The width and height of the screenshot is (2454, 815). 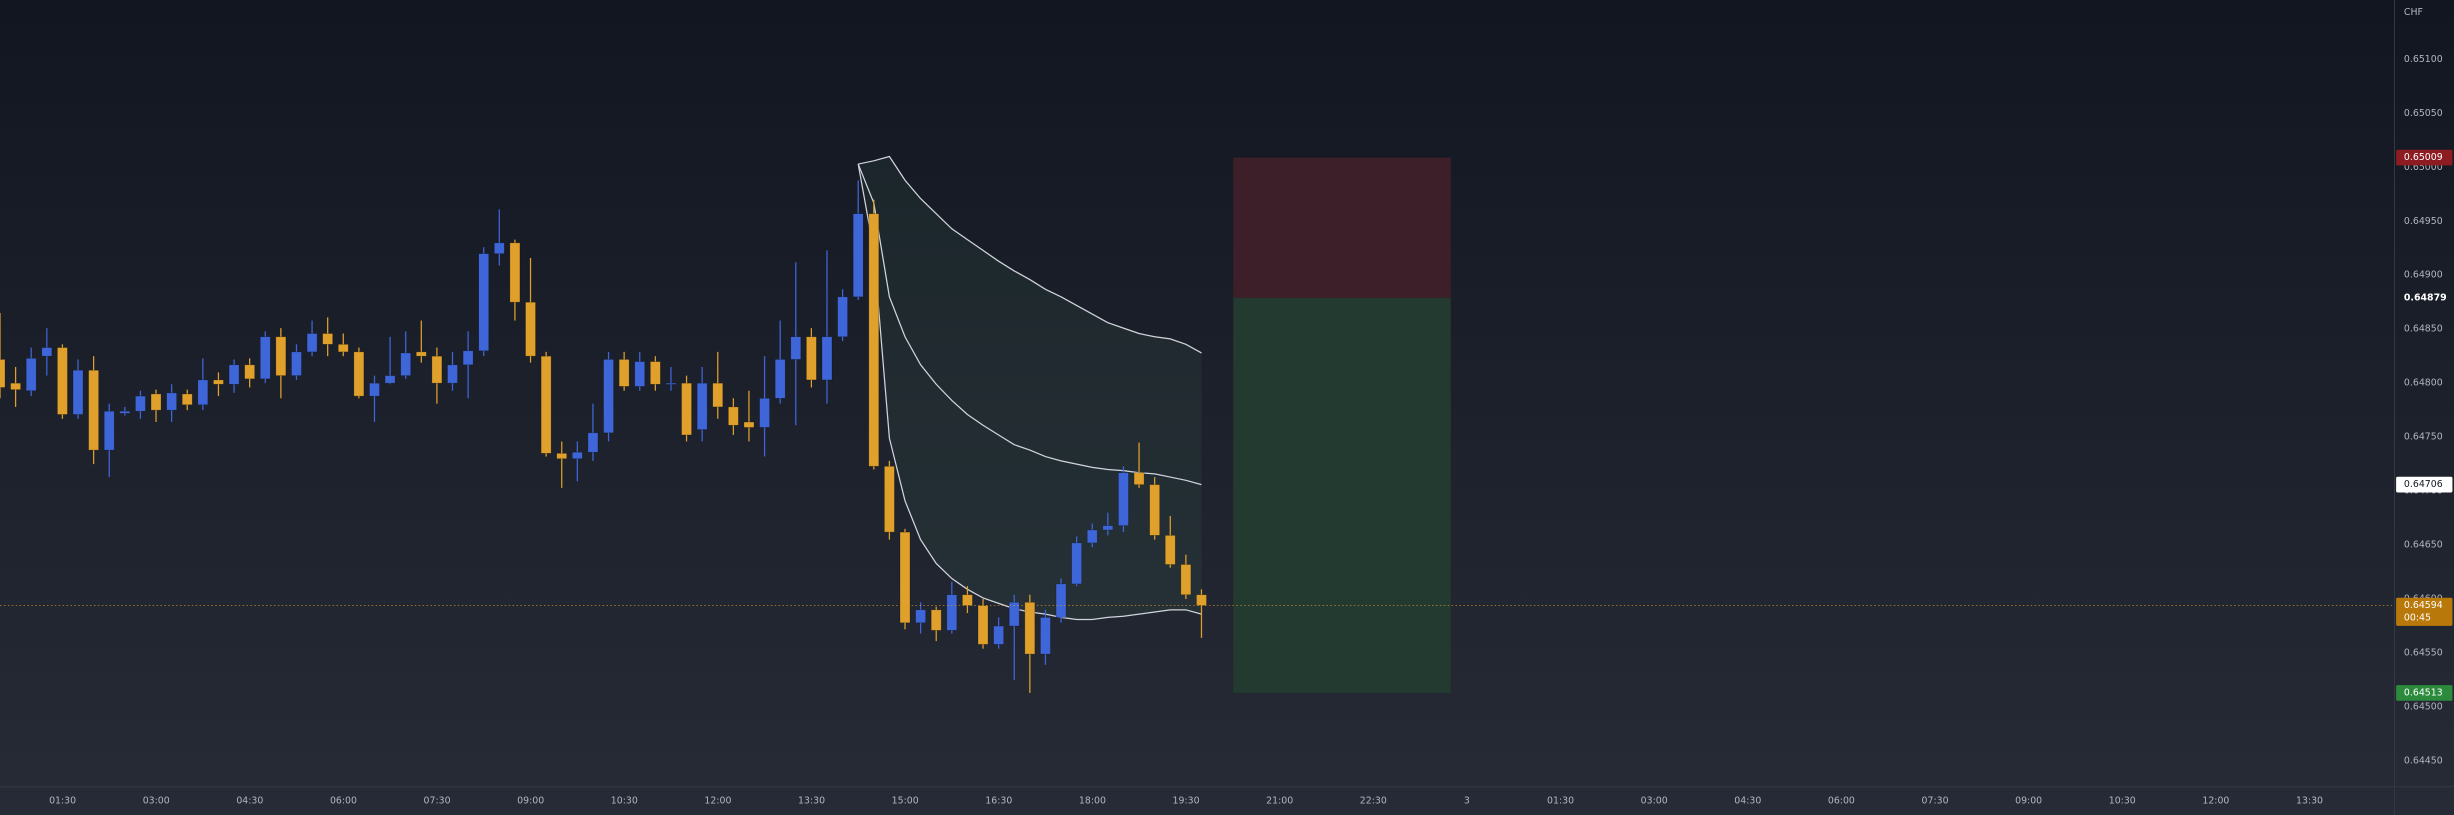 What do you see at coordinates (2423, 329) in the screenshot?
I see `y-tick-label: 0.64850` at bounding box center [2423, 329].